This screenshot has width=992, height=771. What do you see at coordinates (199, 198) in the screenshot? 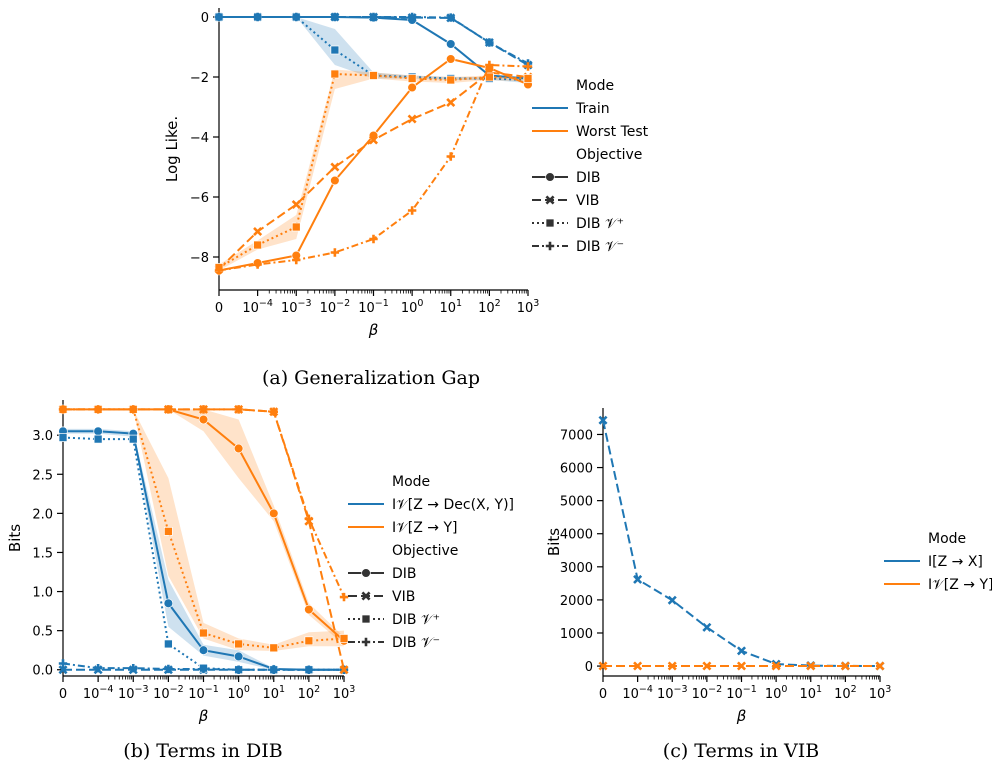
I see `y-tick-label: −6` at bounding box center [199, 198].